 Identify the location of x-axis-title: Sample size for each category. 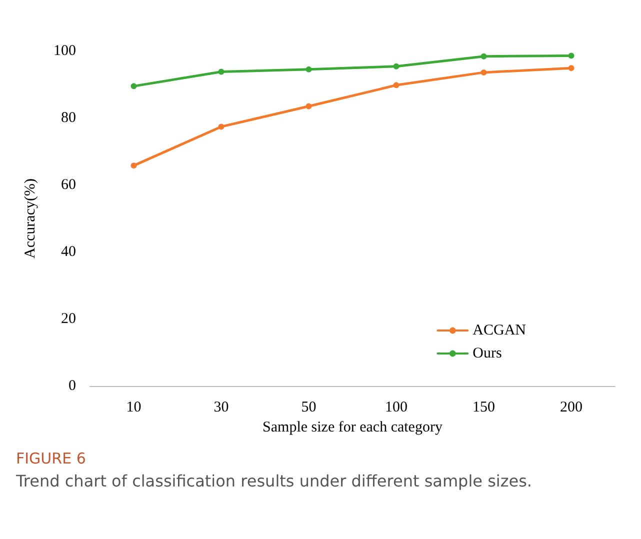
(352, 427).